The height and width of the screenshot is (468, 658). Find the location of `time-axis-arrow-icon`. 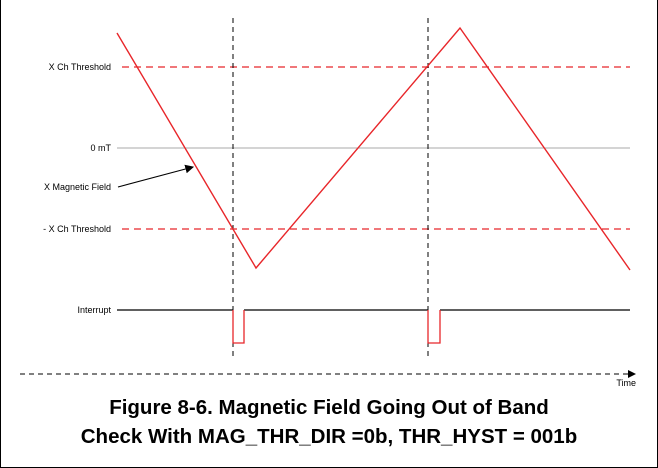

time-axis-arrow-icon is located at coordinates (632, 374).